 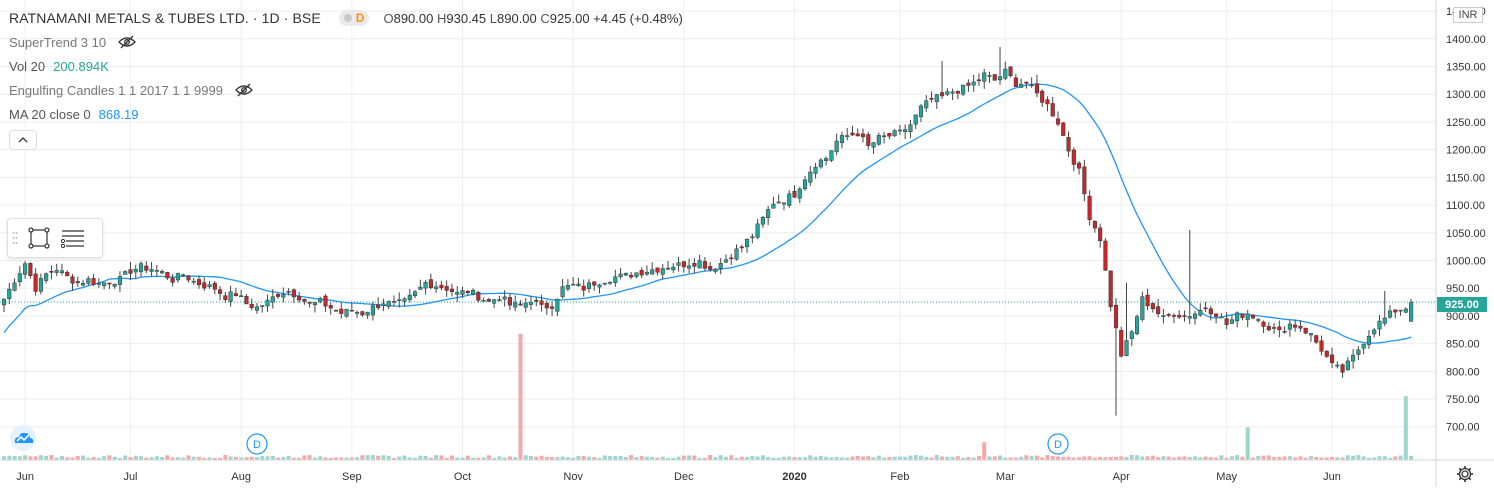 I want to click on symbol-title: RATNAMANI METALS & TUBES LTD. · 1D · BSE, so click(x=165, y=18).